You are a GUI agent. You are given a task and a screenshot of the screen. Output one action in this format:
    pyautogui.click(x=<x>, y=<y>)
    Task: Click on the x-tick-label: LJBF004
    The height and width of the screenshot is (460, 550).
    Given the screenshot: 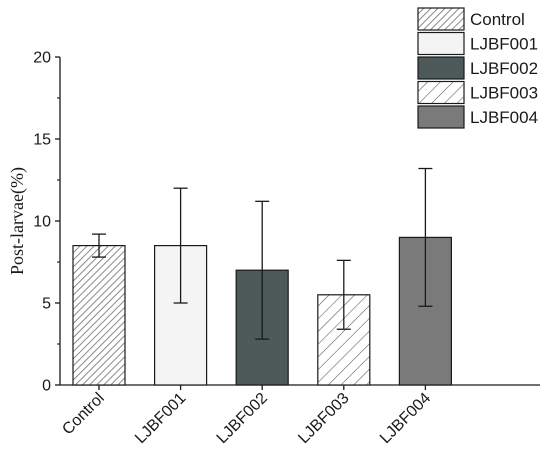 What is the action you would take?
    pyautogui.click(x=405, y=418)
    